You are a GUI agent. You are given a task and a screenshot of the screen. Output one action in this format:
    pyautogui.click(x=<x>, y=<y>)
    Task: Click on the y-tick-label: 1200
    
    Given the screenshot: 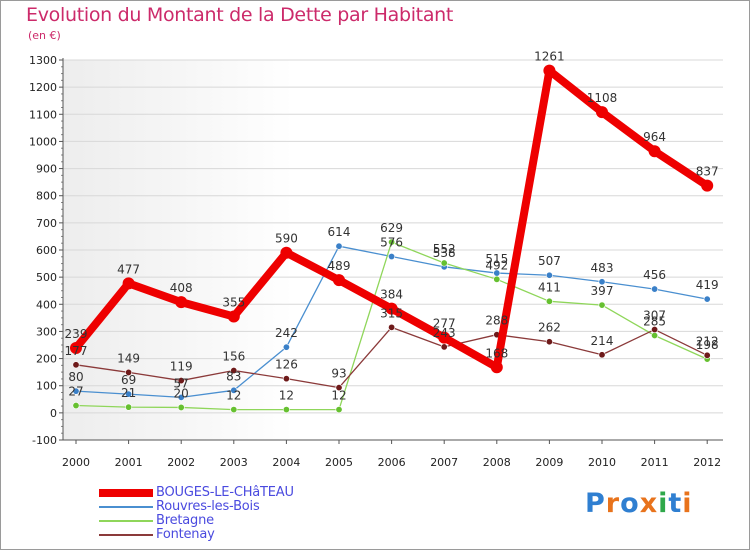 What is the action you would take?
    pyautogui.click(x=43, y=87)
    